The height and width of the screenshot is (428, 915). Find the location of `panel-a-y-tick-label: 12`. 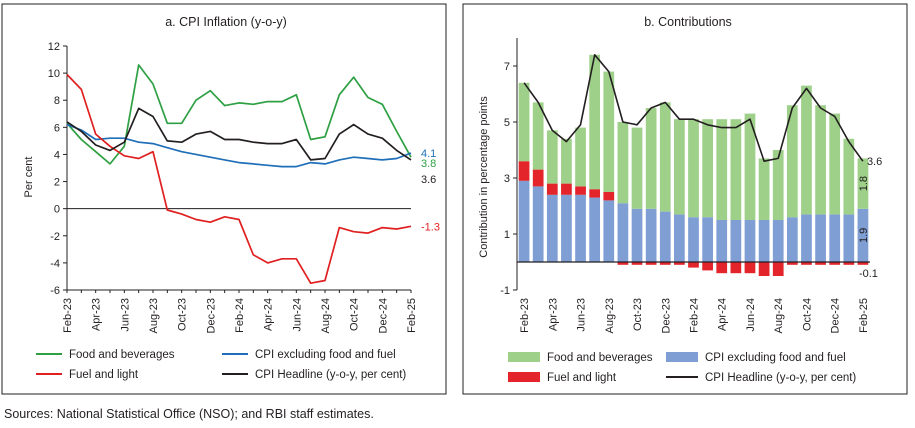

panel-a-y-tick-label: 12 is located at coordinates (54, 47).